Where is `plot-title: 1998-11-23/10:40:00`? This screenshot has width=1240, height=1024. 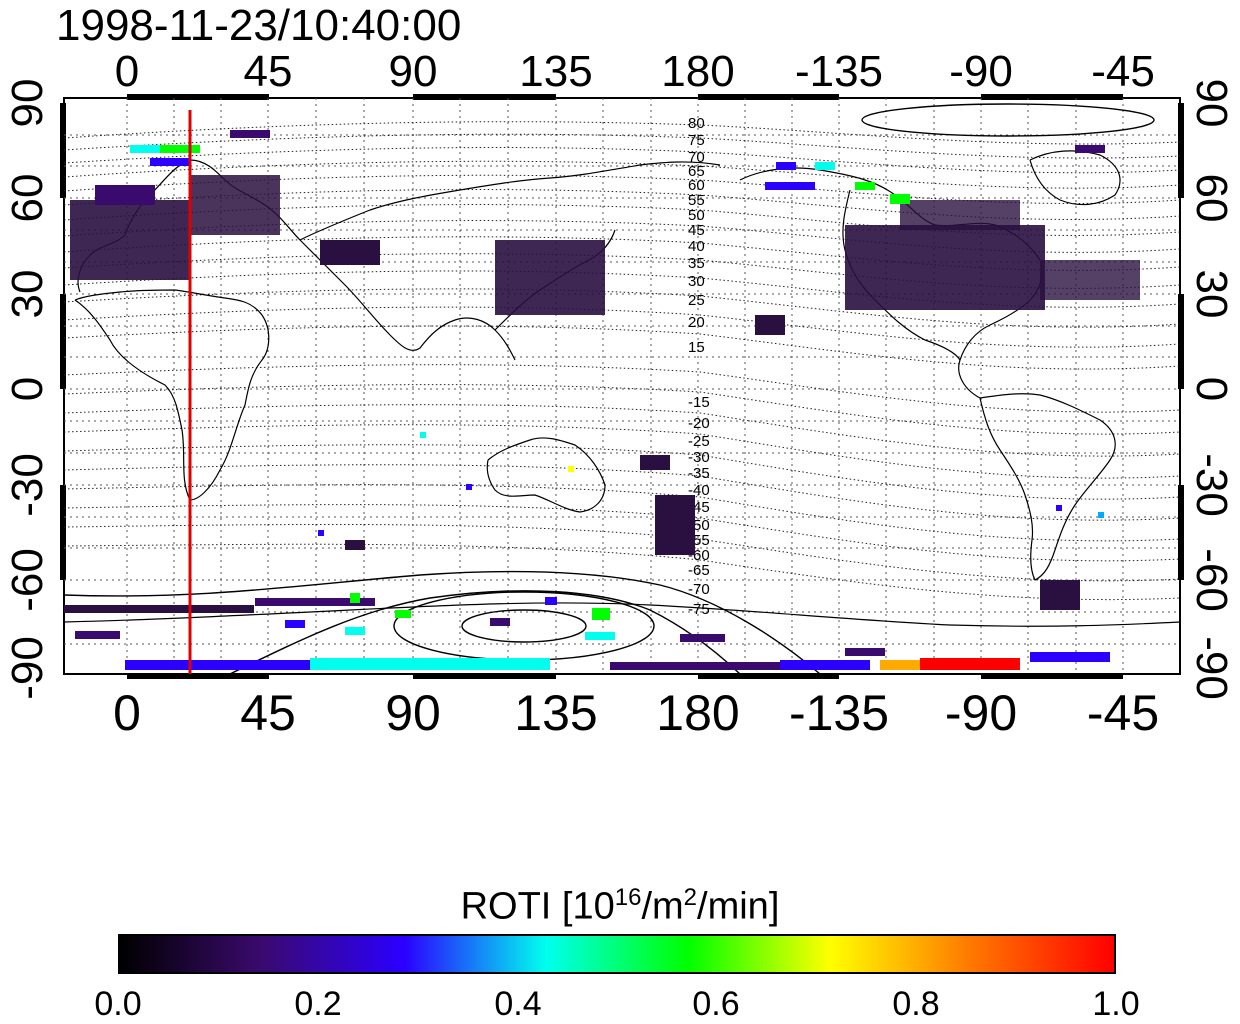 plot-title: 1998-11-23/10:40:00 is located at coordinates (259, 25).